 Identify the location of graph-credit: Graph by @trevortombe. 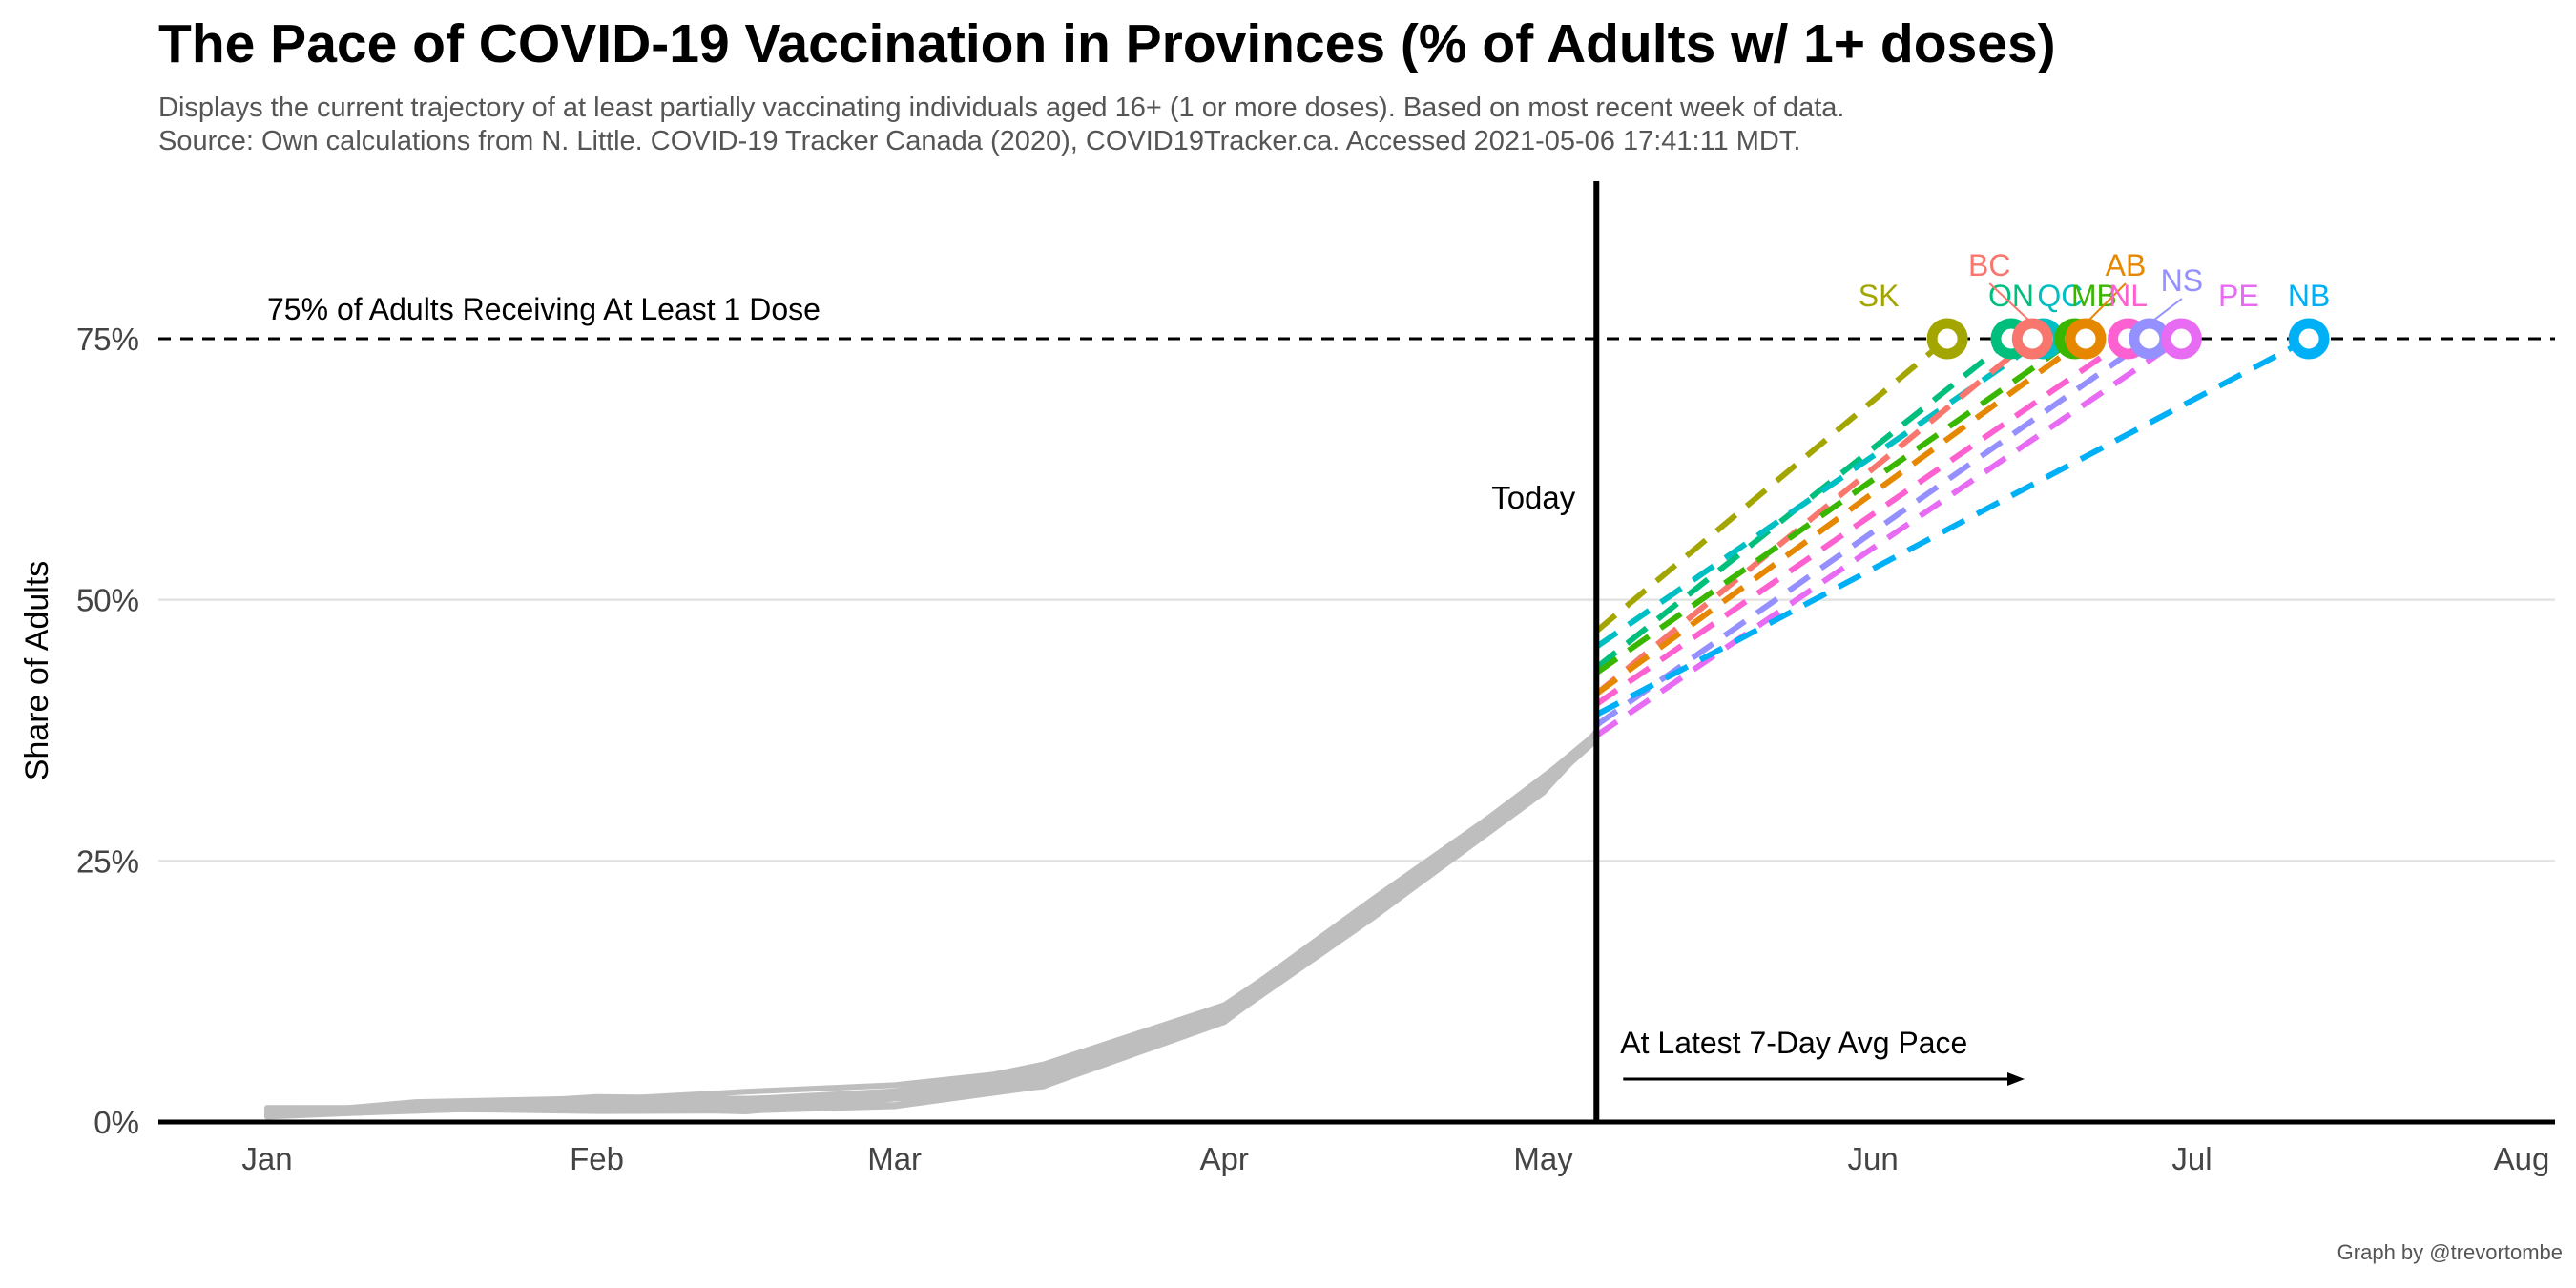
(2450, 1252).